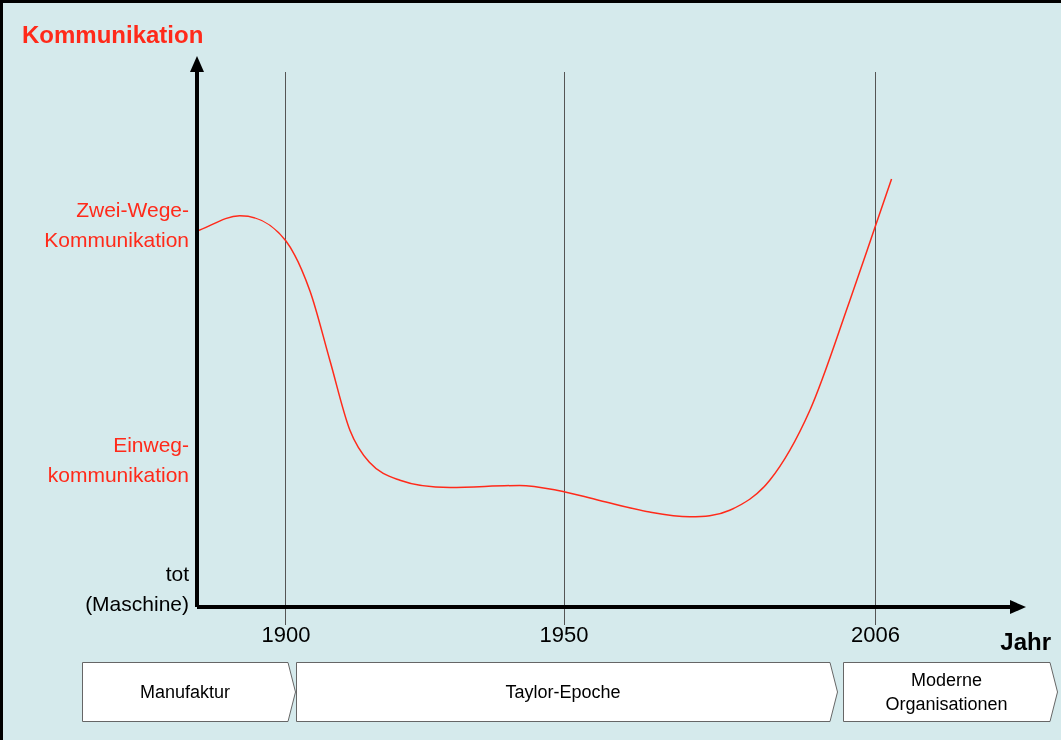 The height and width of the screenshot is (740, 1061). What do you see at coordinates (184, 692) in the screenshot?
I see `text: Manufaktur` at bounding box center [184, 692].